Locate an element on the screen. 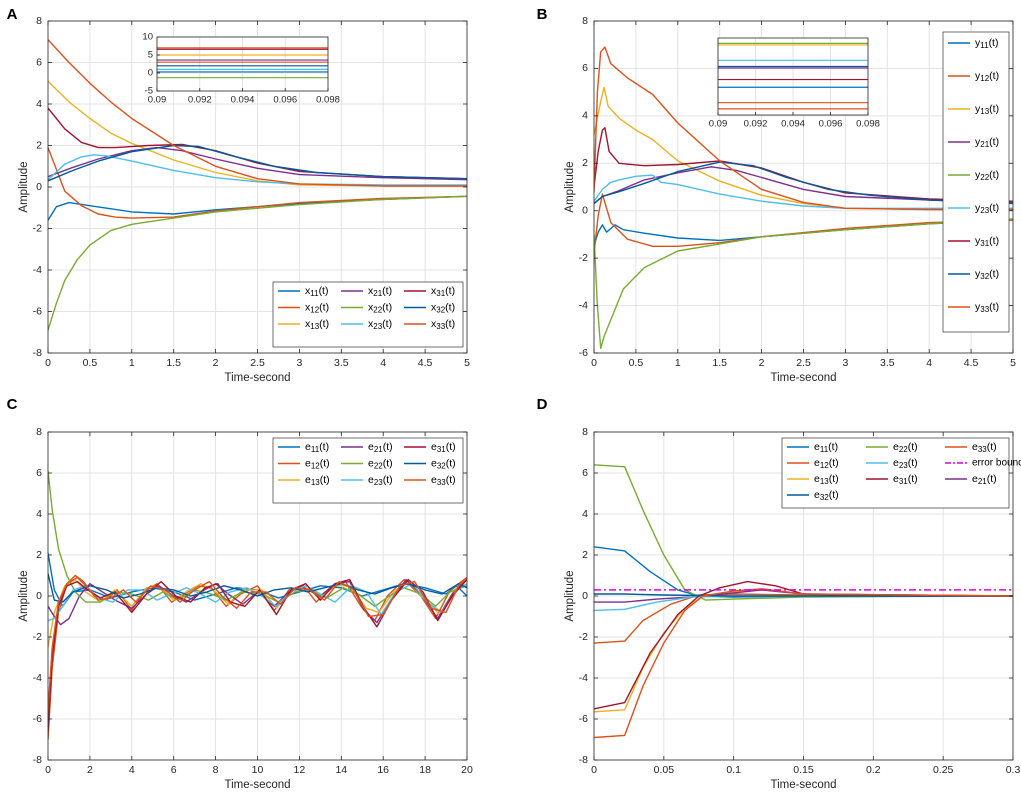  y-tick-label: -4 is located at coordinates (583, 305).